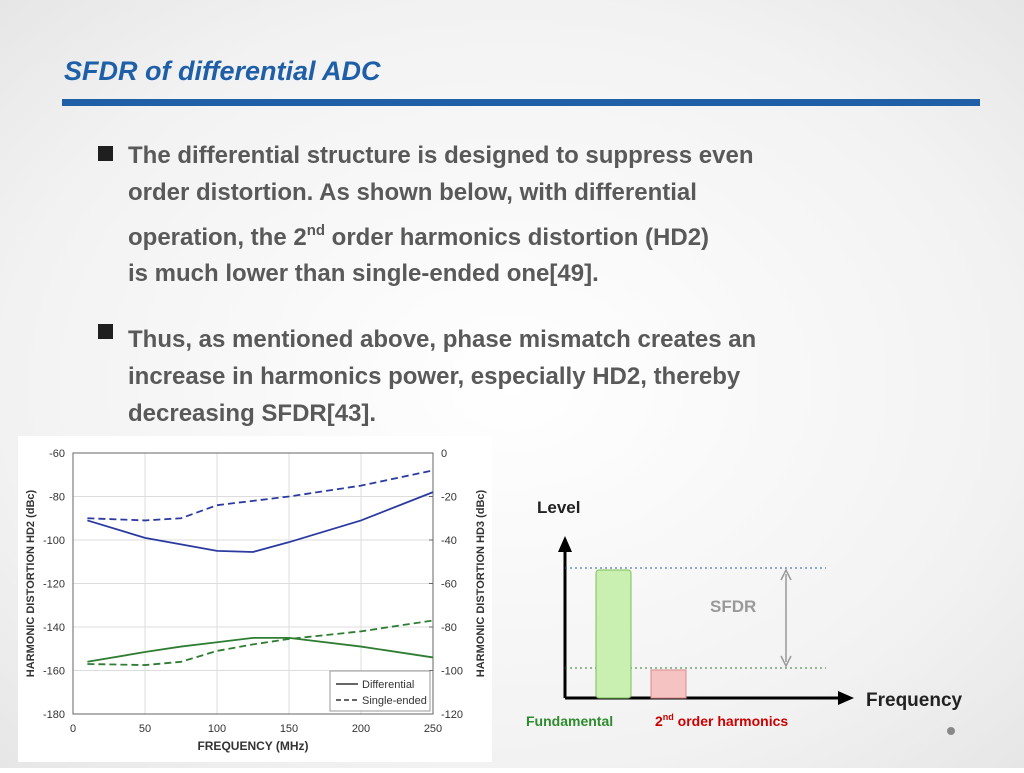 Image resolution: width=1024 pixels, height=773 pixels. I want to click on level-label: Level, so click(558, 507).